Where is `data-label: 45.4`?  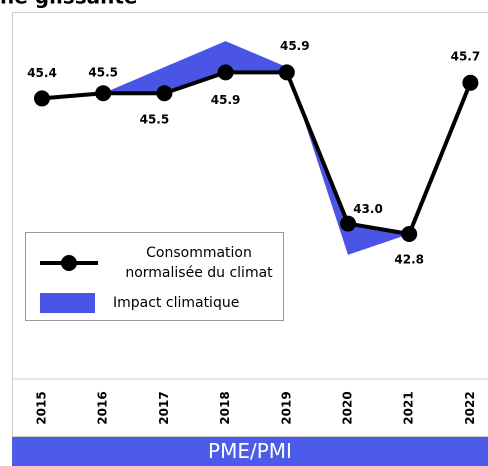
data-label: 45.4 is located at coordinates (42, 73).